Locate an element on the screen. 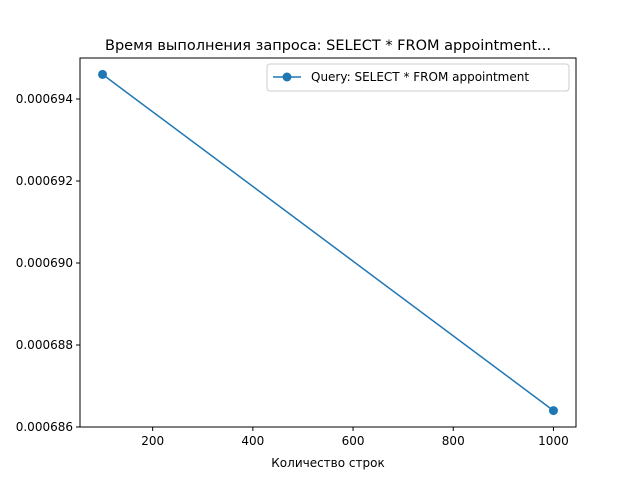 This screenshot has height=480, width=640. x-axis-label: Количество строк is located at coordinates (327, 463).